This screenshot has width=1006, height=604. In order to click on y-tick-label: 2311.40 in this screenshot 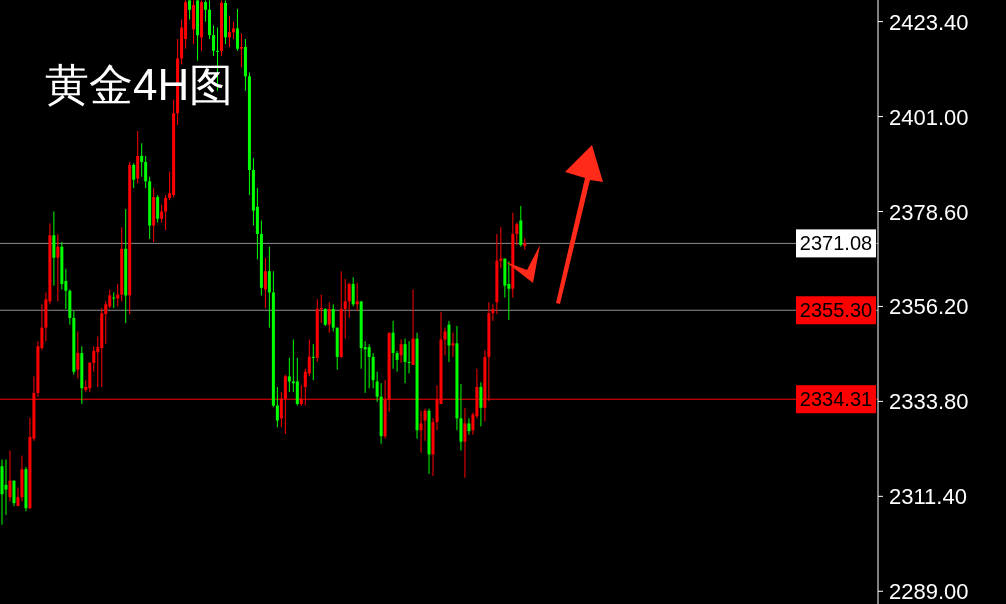, I will do `click(928, 497)`.